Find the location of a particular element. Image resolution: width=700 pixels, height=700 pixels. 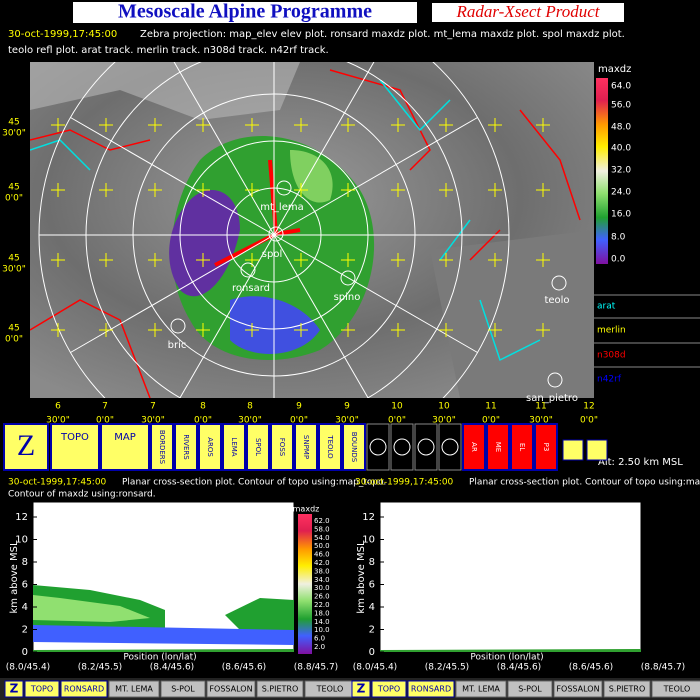

colorbar-label: 22.0 is located at coordinates (322, 605).